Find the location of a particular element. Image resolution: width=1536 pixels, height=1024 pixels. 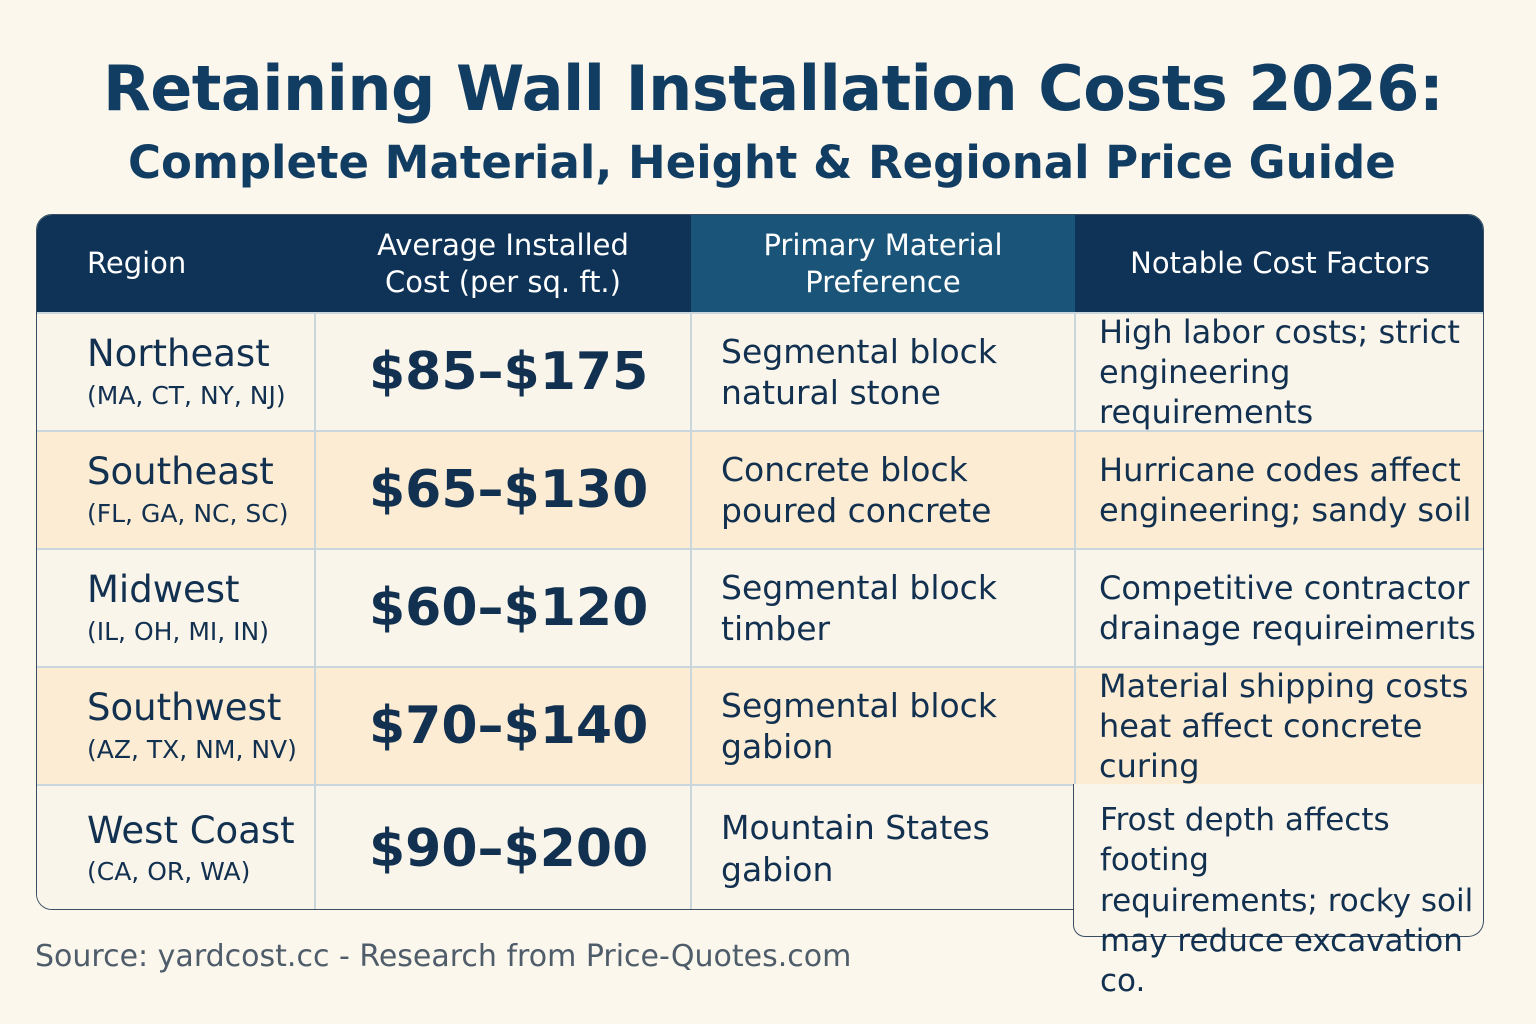

cost-range: $85–$175 is located at coordinates (509, 372).